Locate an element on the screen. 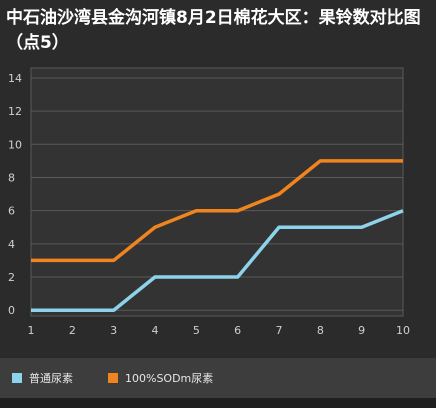 The height and width of the screenshot is (408, 436). legend-item-series-1: 普通尿素 is located at coordinates (42, 378).